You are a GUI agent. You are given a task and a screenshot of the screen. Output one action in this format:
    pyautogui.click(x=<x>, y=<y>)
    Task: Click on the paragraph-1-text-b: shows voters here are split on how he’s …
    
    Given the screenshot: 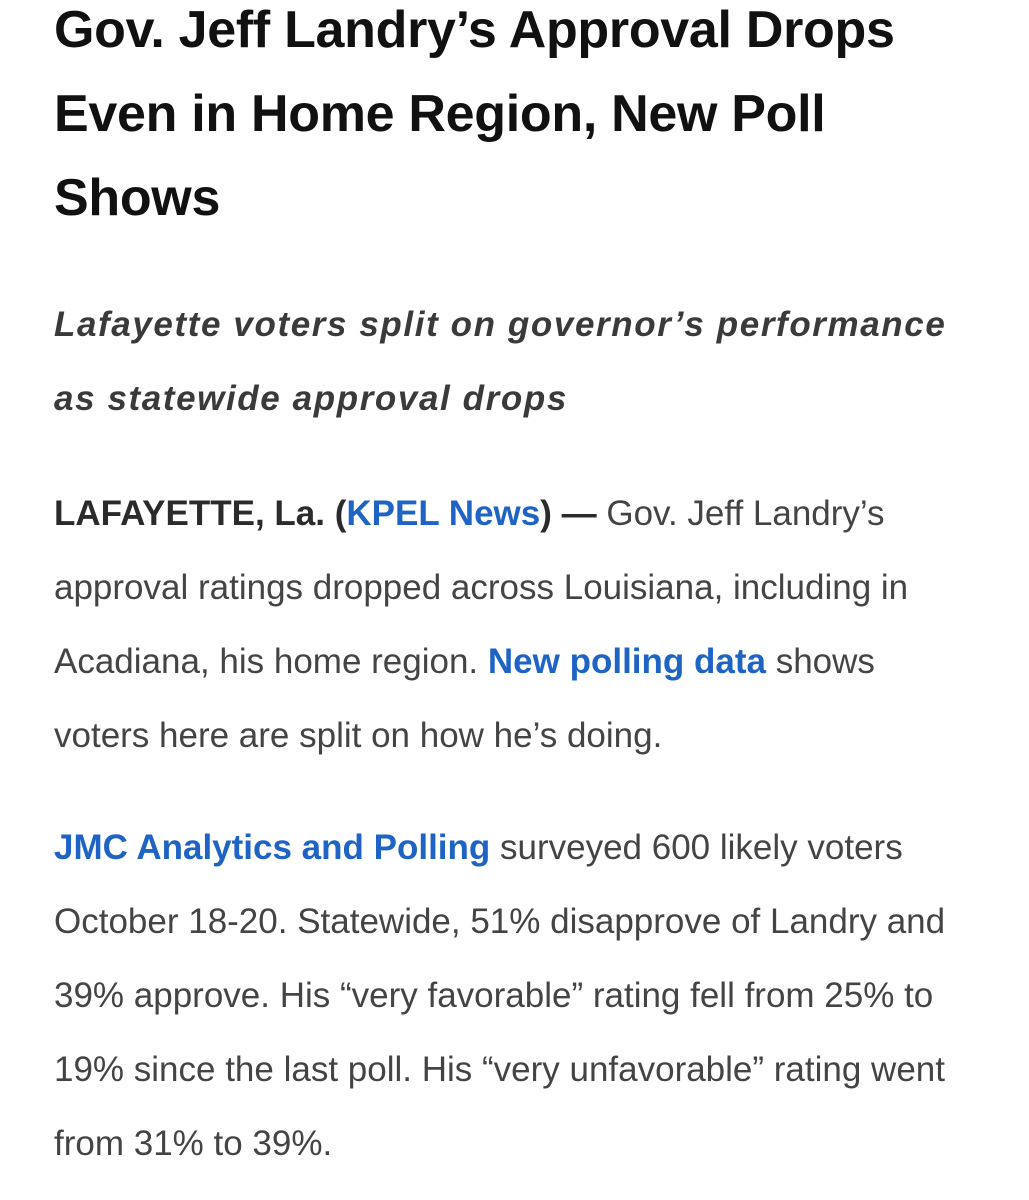 What is the action you would take?
    pyautogui.click(x=464, y=698)
    